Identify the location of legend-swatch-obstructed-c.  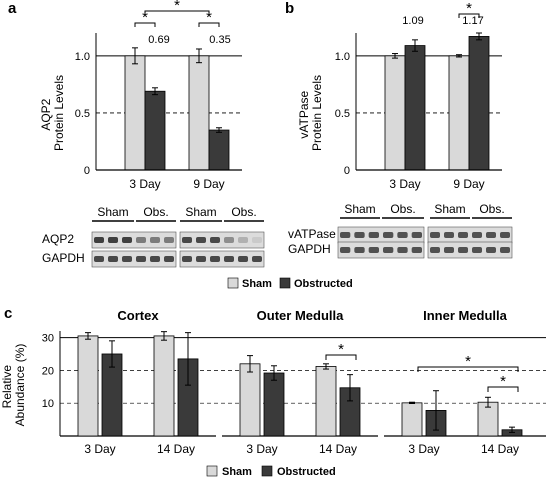
(267, 471).